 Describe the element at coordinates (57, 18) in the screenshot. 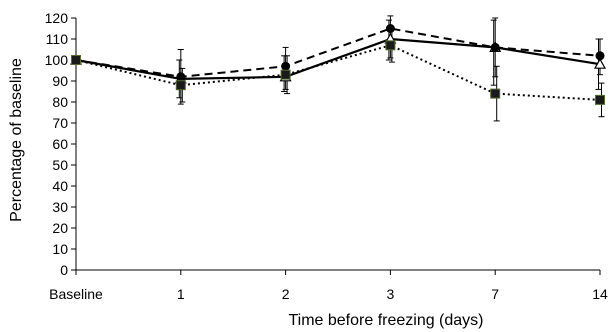

I see `y-tick-label: 120` at that location.